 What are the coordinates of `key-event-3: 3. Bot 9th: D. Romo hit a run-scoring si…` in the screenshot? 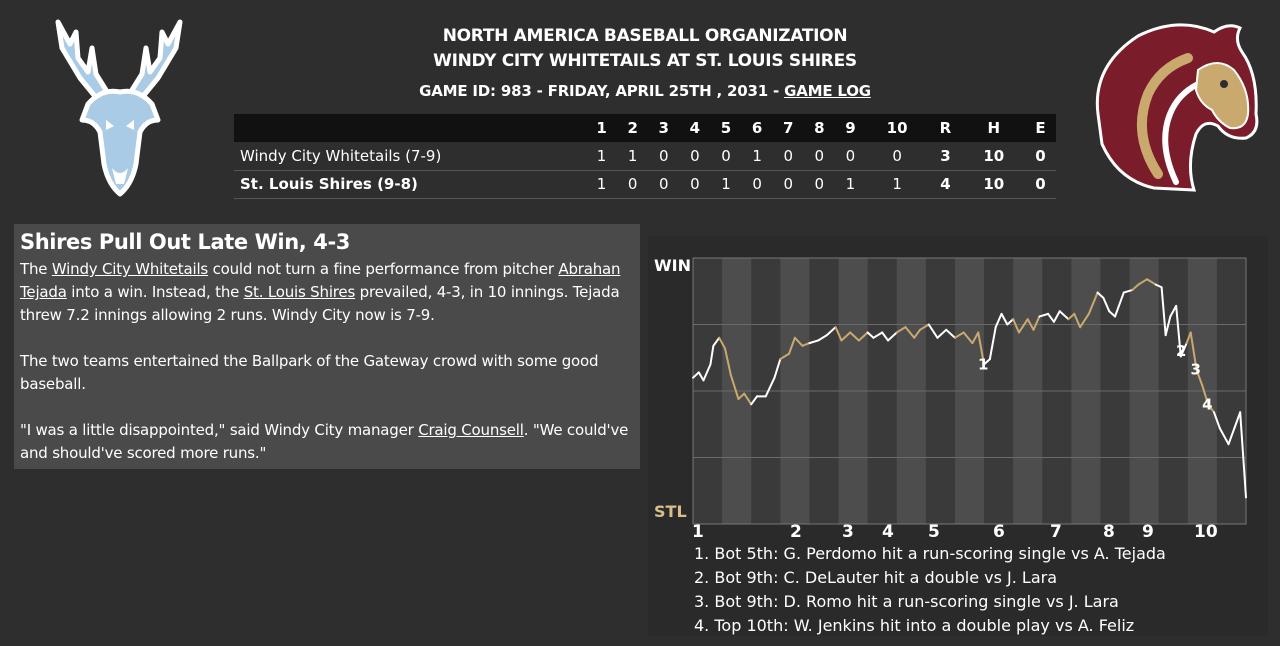 It's located at (906, 601).